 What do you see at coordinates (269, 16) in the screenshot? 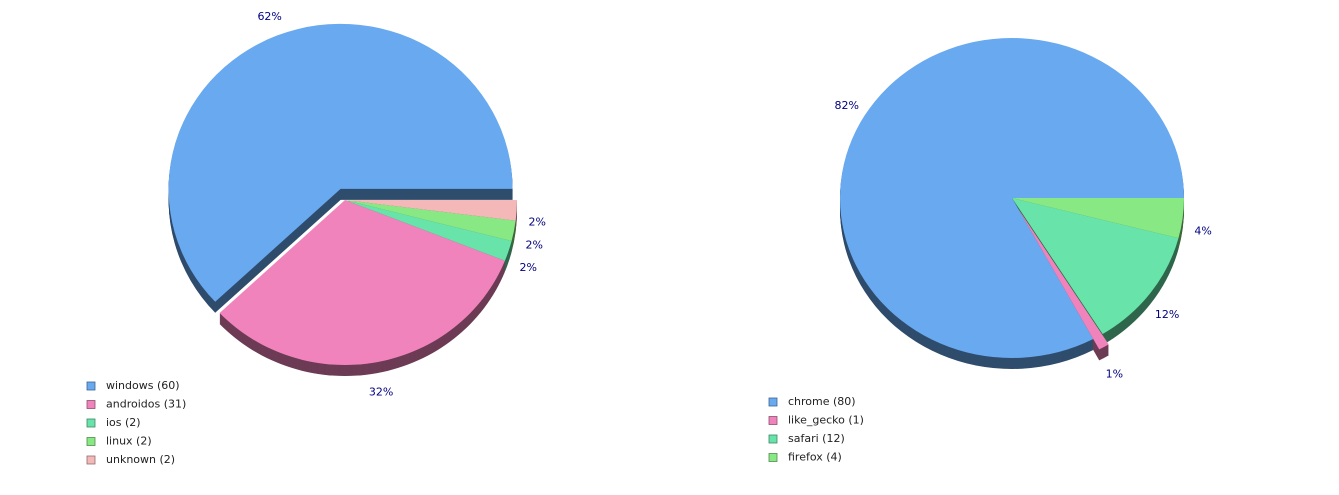
I see `value-label: 62%` at bounding box center [269, 16].